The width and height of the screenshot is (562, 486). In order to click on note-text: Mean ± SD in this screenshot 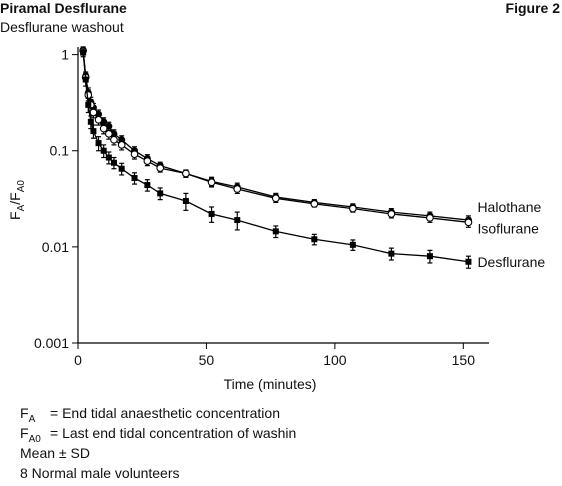, I will do `click(55, 453)`.